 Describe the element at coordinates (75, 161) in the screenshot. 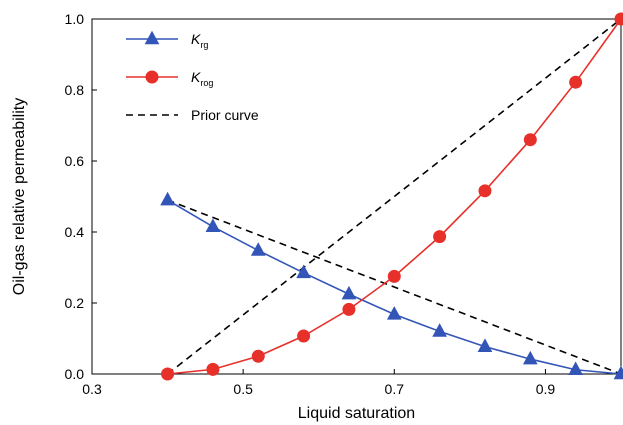

I see `y-tick-label: 0.6` at that location.